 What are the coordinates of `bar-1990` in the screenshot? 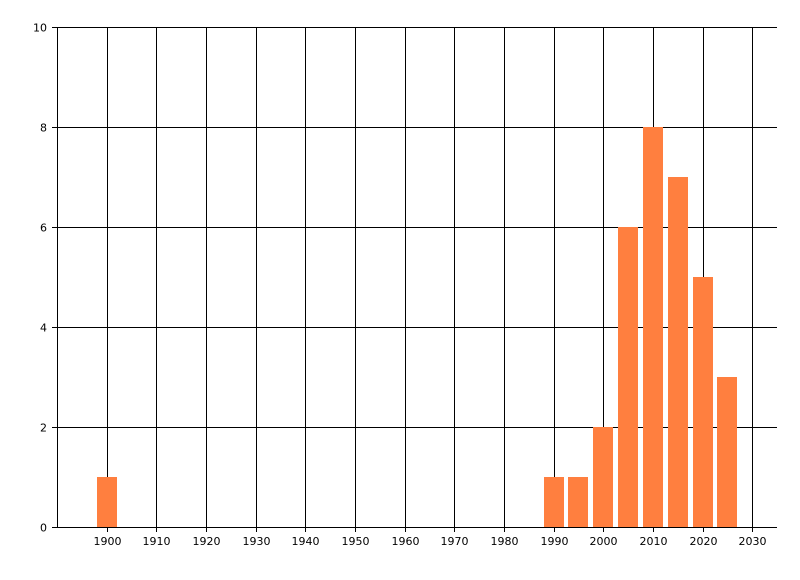 It's located at (554, 502).